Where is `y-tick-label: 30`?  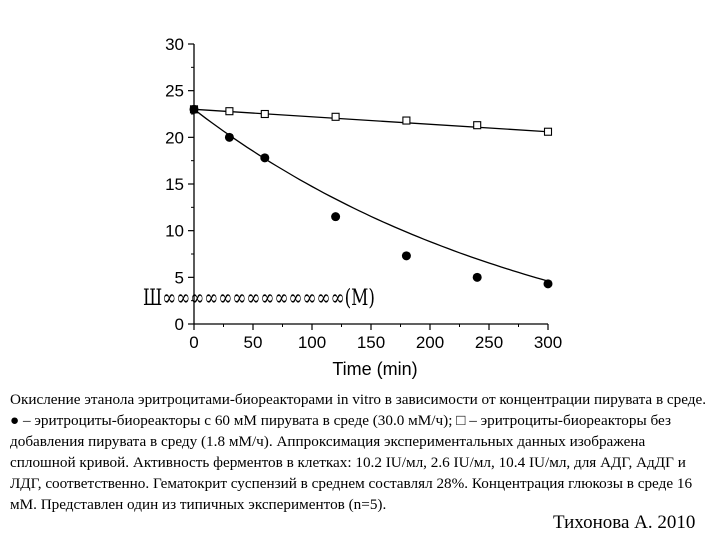 y-tick-label: 30 is located at coordinates (174, 44).